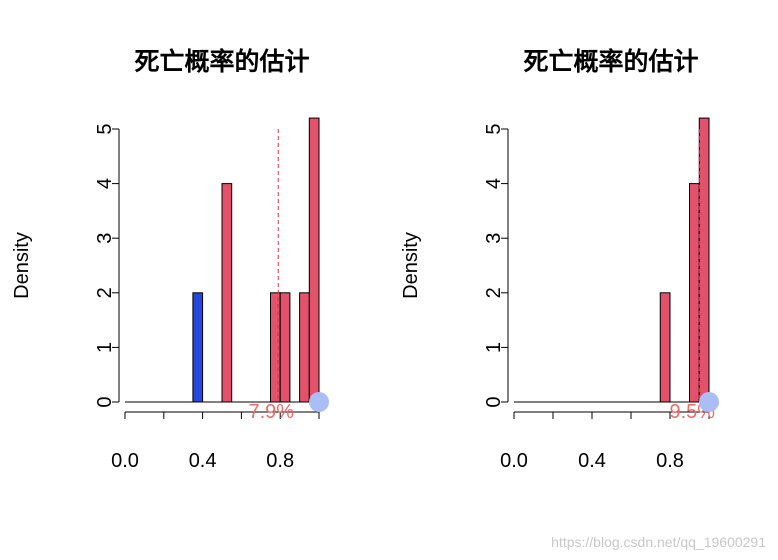 This screenshot has width=778, height=560. Describe the element at coordinates (271, 412) in the screenshot. I see `percentage-annotation: 7.9%` at that location.